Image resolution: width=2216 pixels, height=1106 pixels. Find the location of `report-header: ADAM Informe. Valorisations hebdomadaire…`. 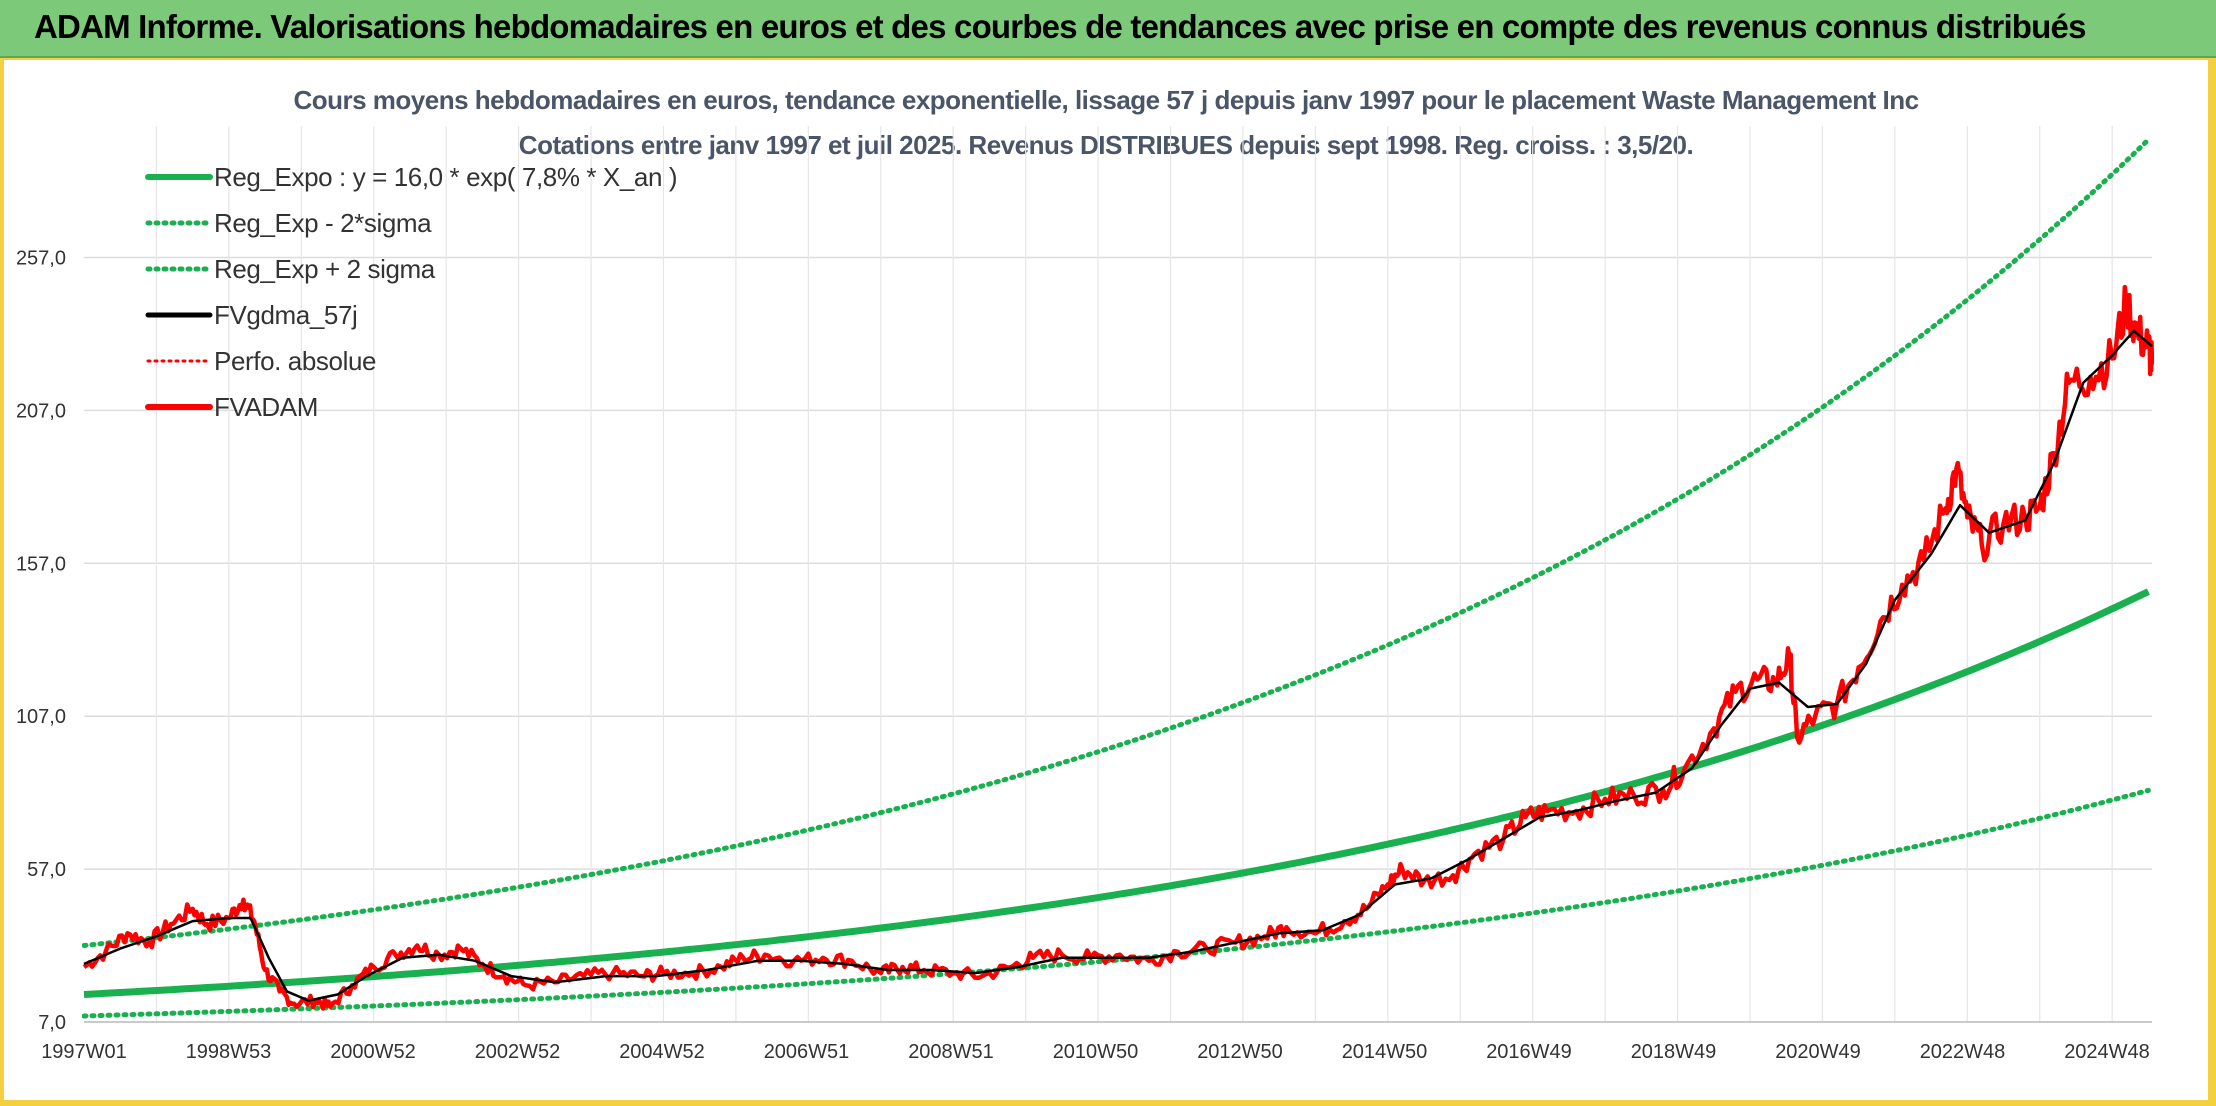

report-header: ADAM Informe. Valorisations hebdomadaire… is located at coordinates (1108, 29).